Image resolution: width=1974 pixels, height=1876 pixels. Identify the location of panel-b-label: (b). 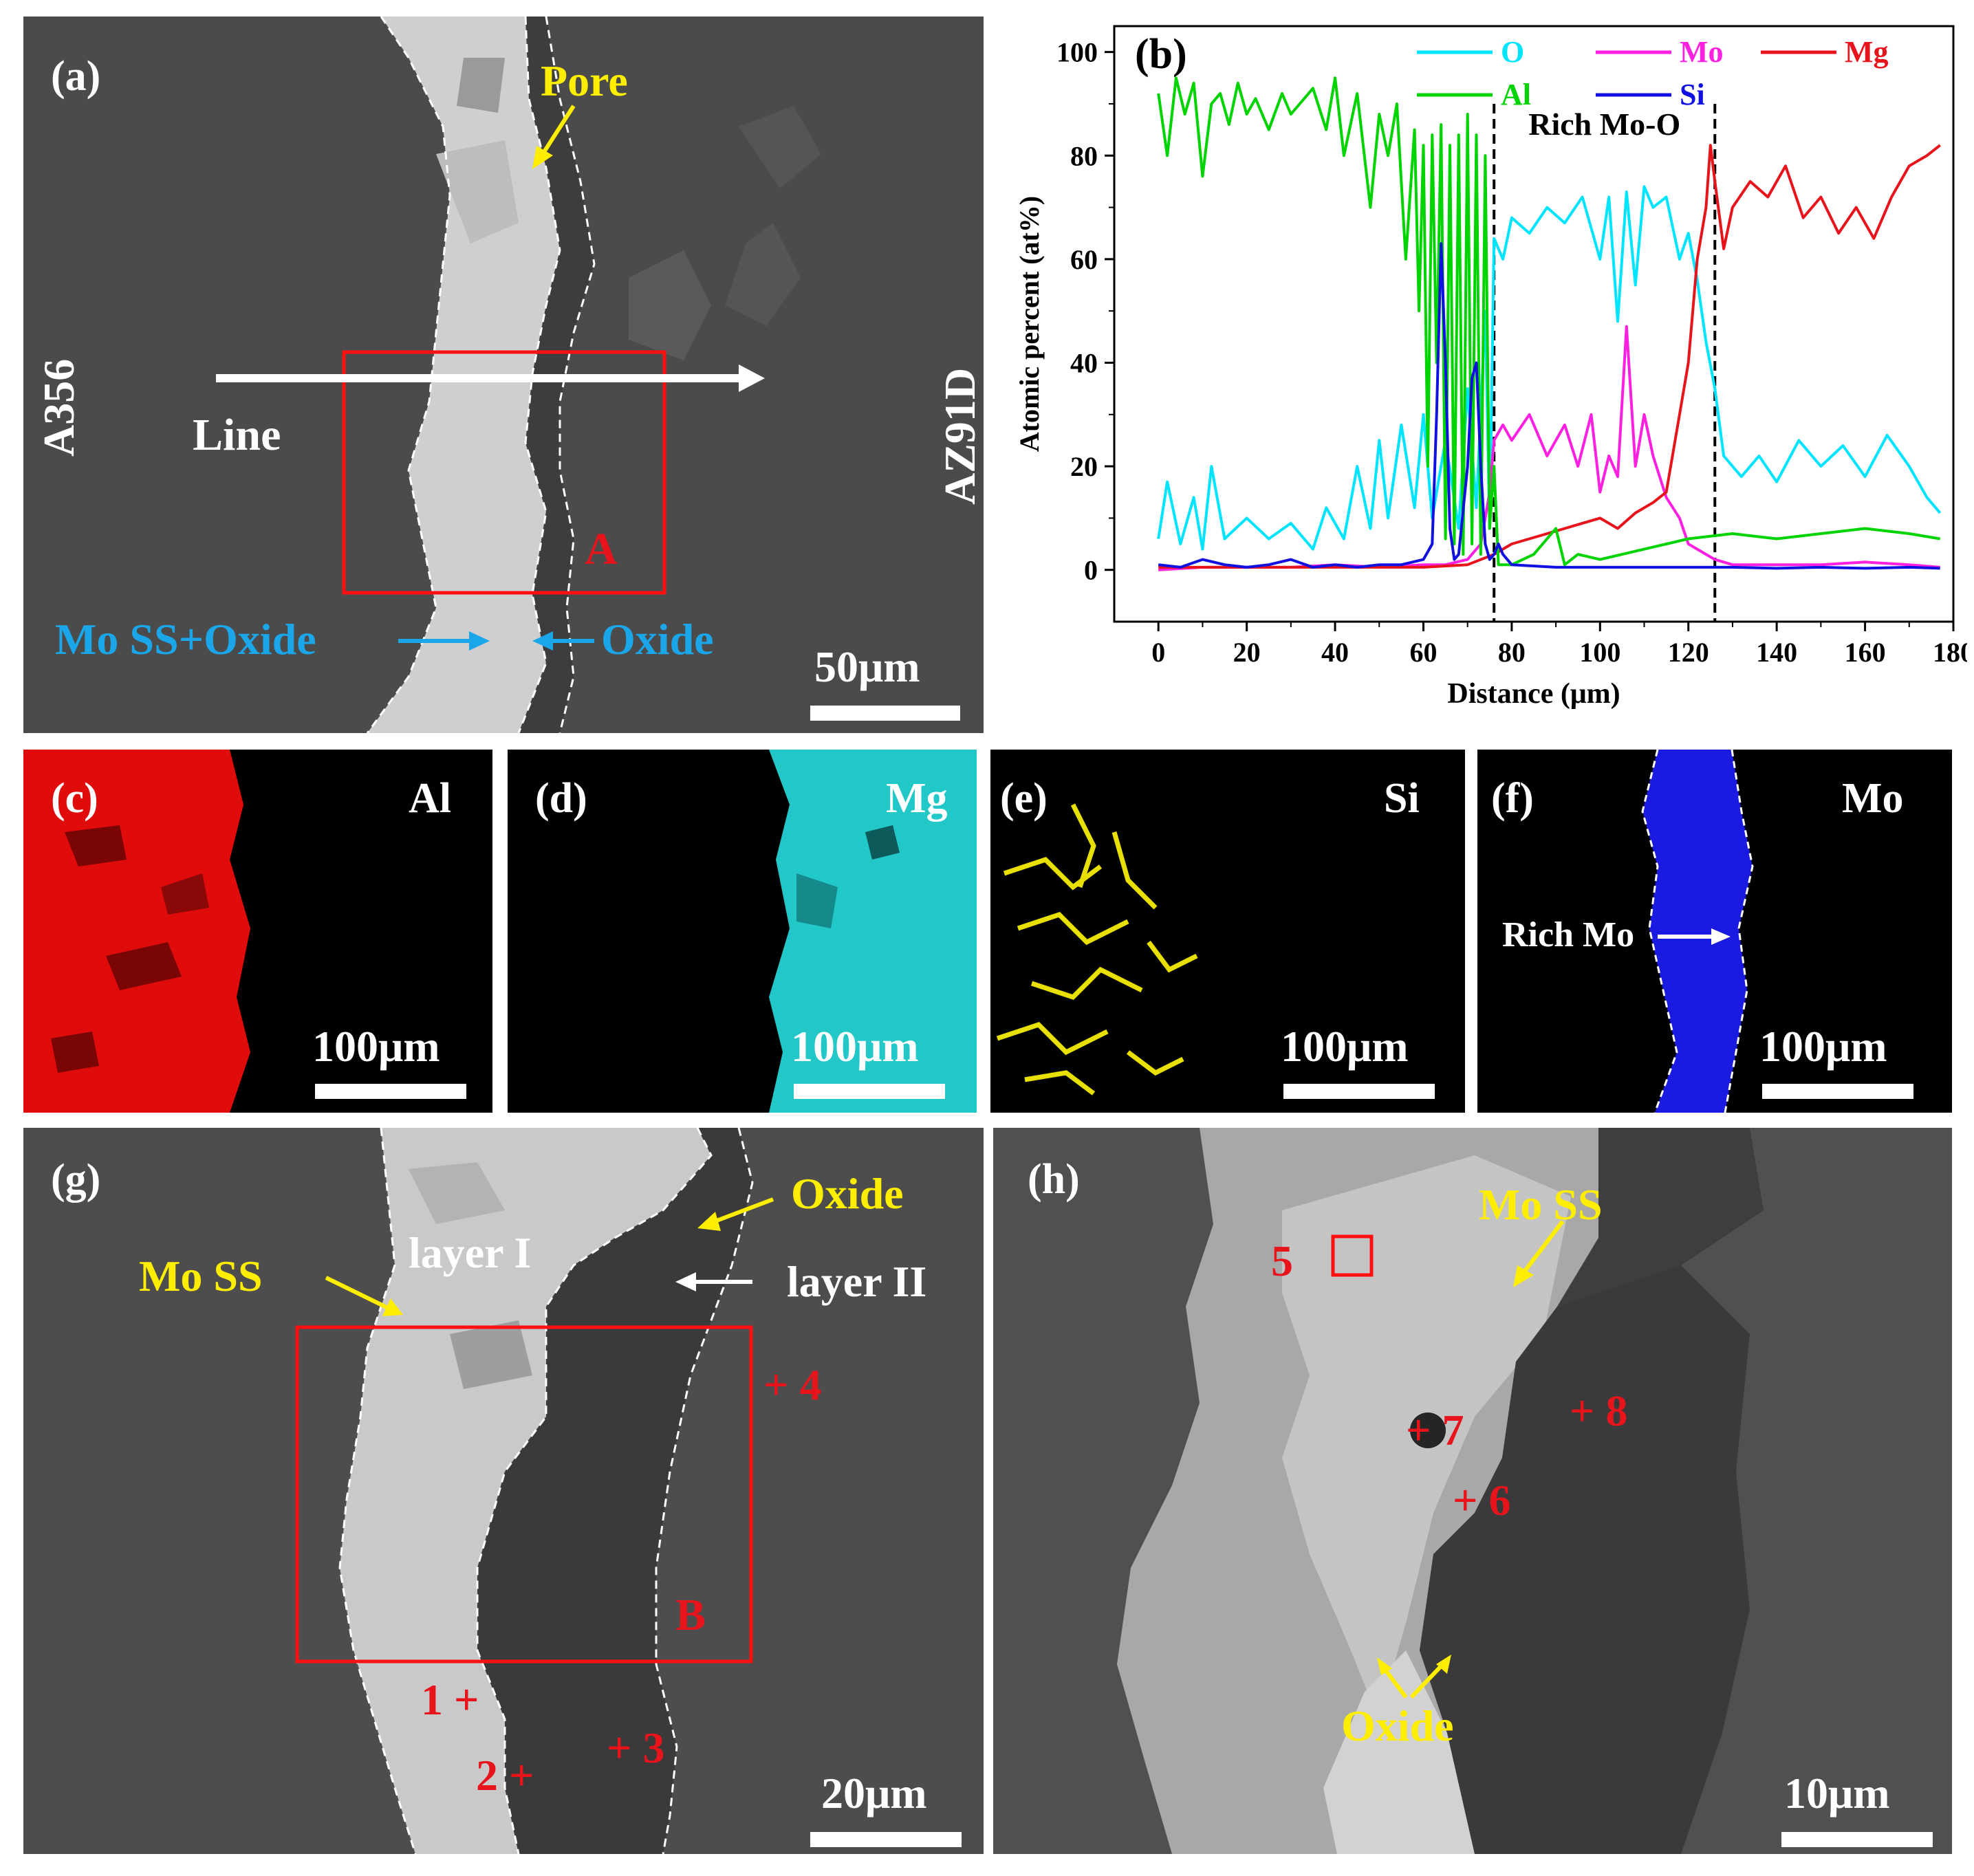
(1161, 55).